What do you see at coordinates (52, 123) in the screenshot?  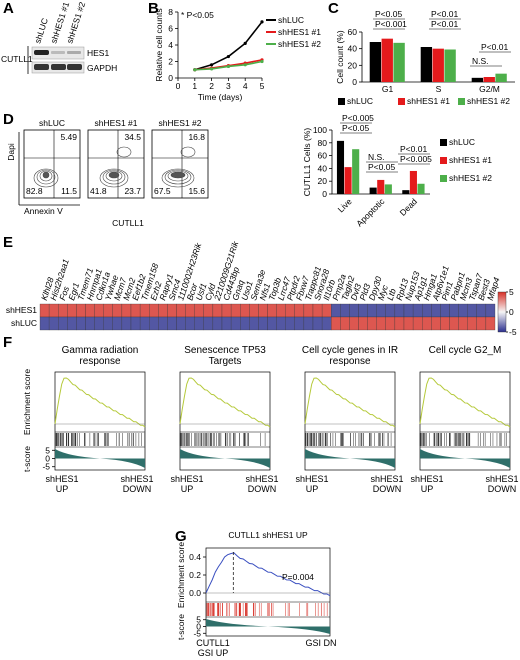 I see `plot-title: shLUC` at bounding box center [52, 123].